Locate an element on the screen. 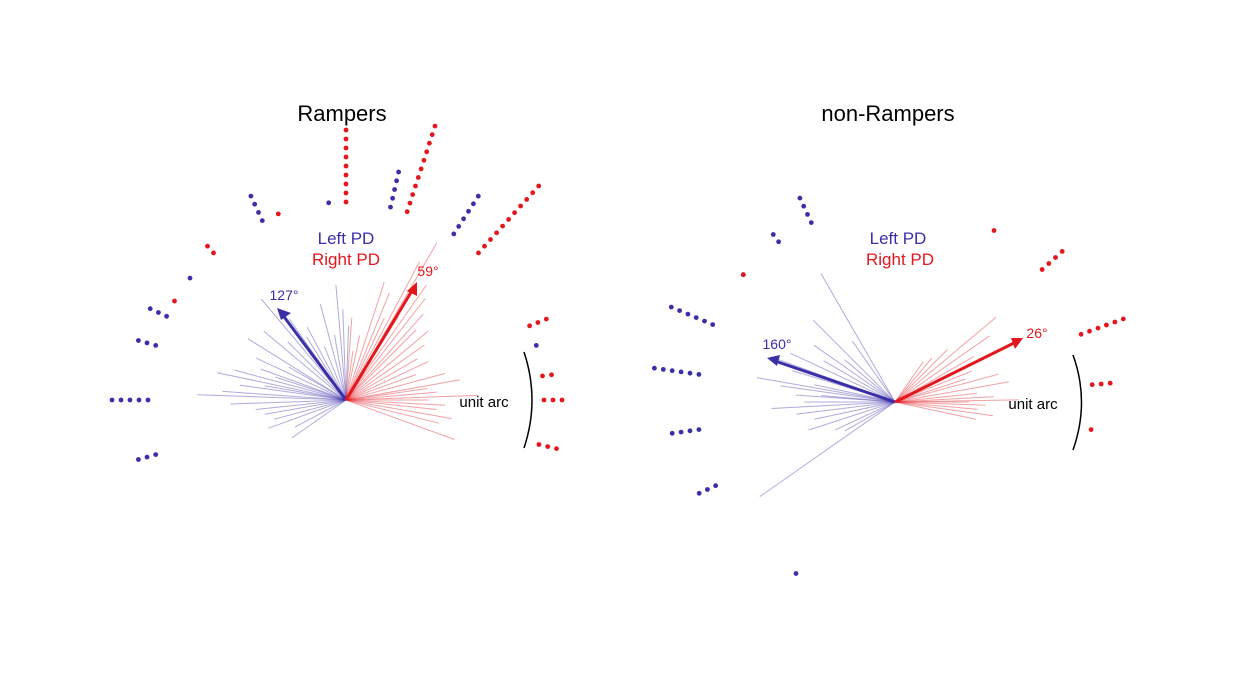  legend-right-pd: Right PD is located at coordinates (346, 259).